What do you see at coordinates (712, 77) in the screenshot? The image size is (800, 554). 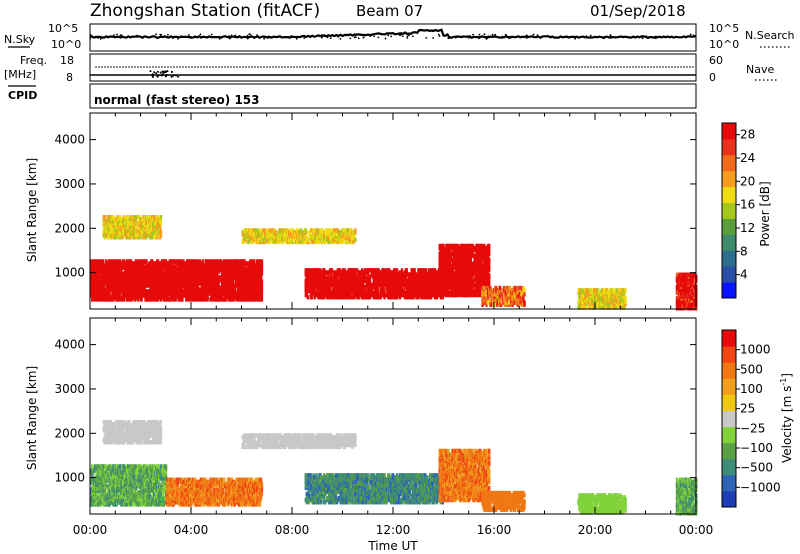 I see `nave-tick-bottom: 0` at bounding box center [712, 77].